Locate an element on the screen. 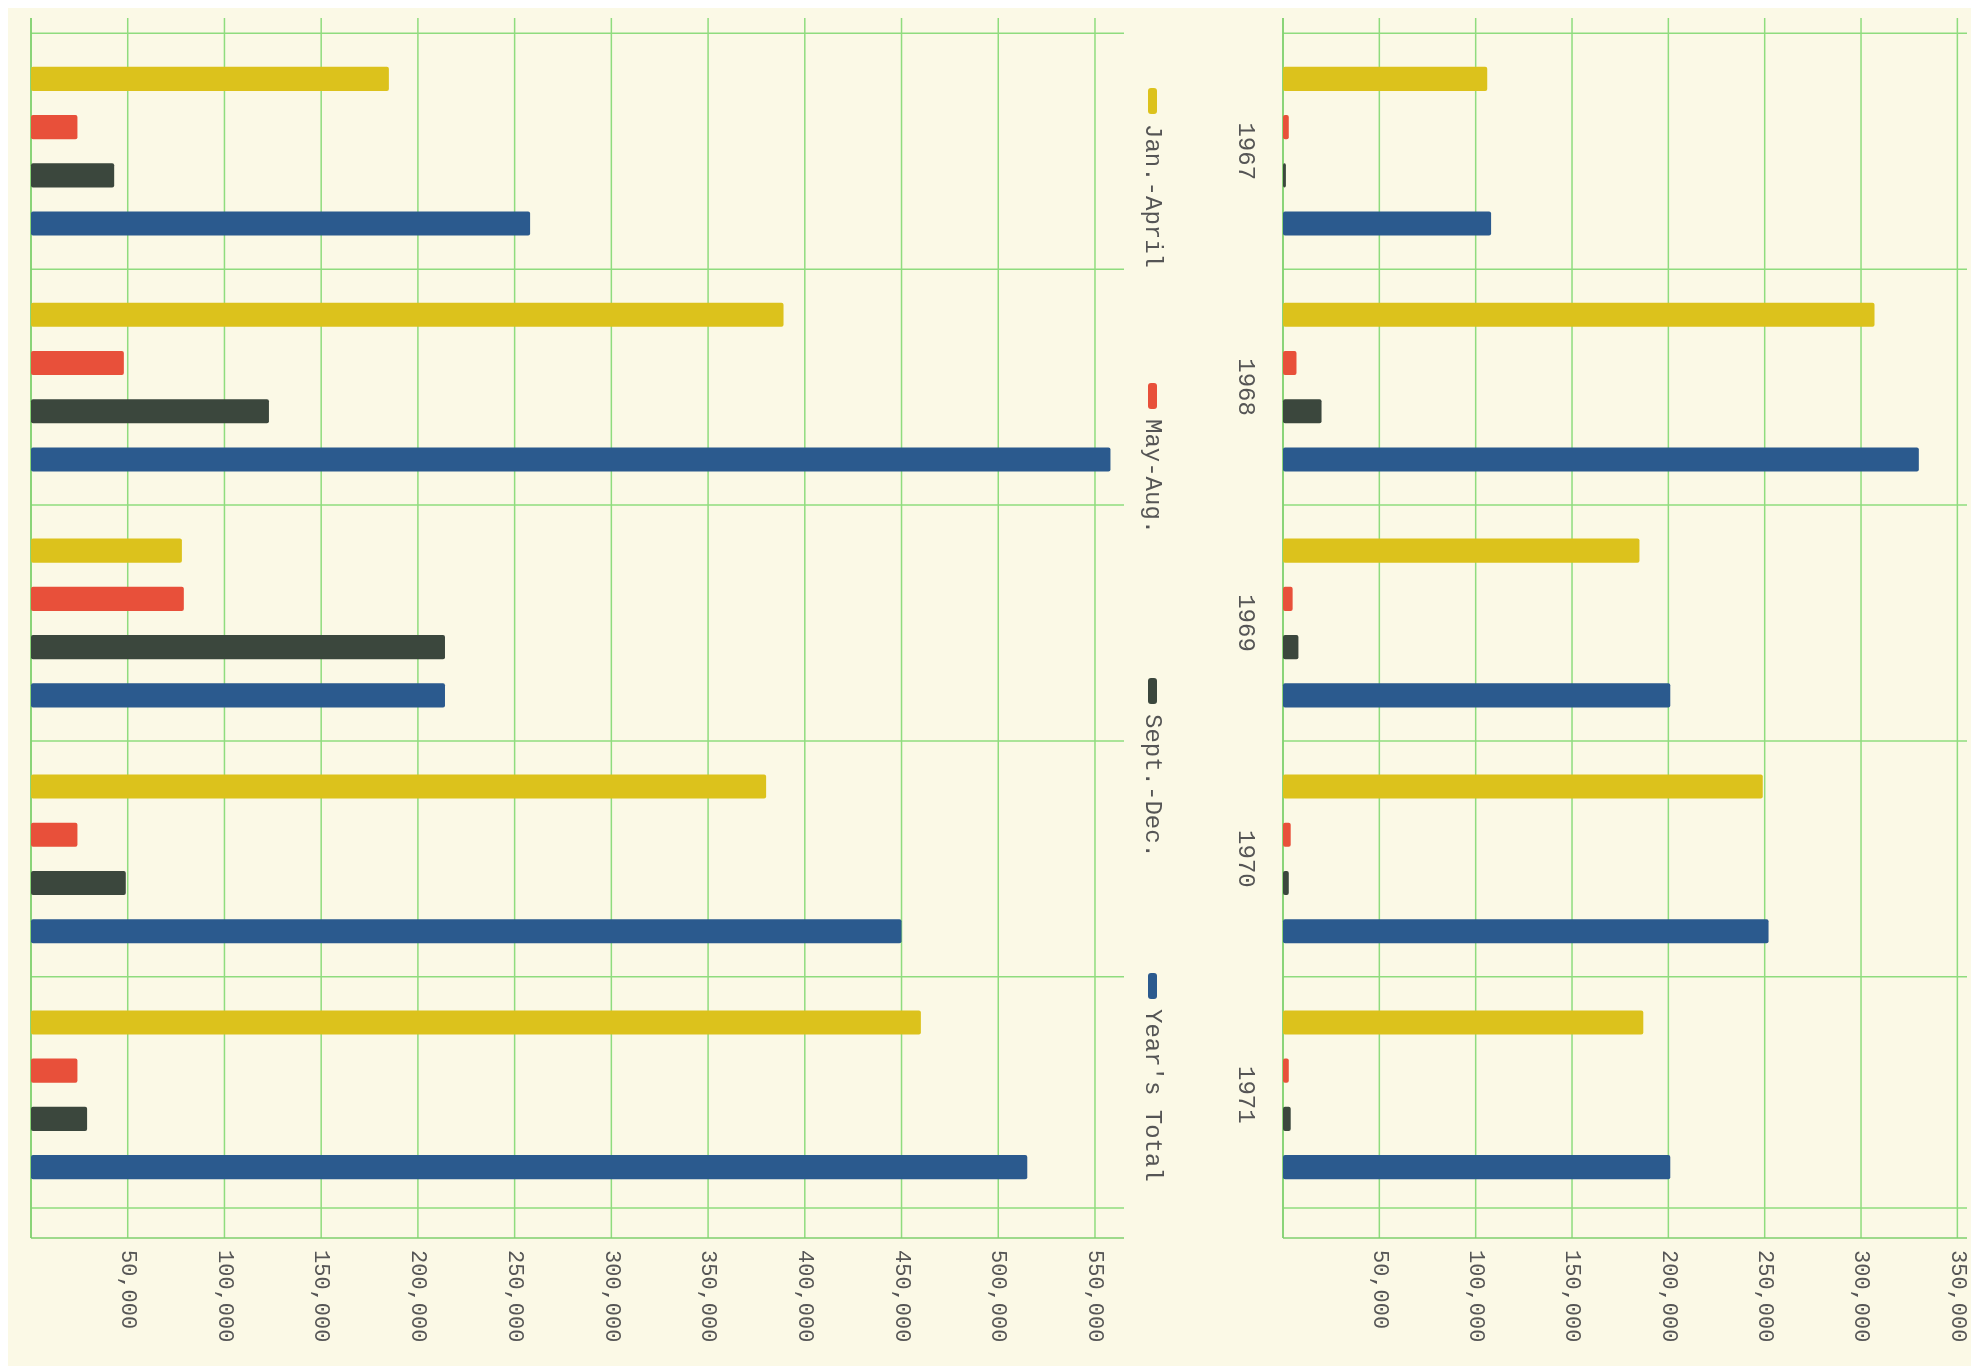 The image size is (1971, 1366). y-tick-label: 1969 is located at coordinates (1245, 623).